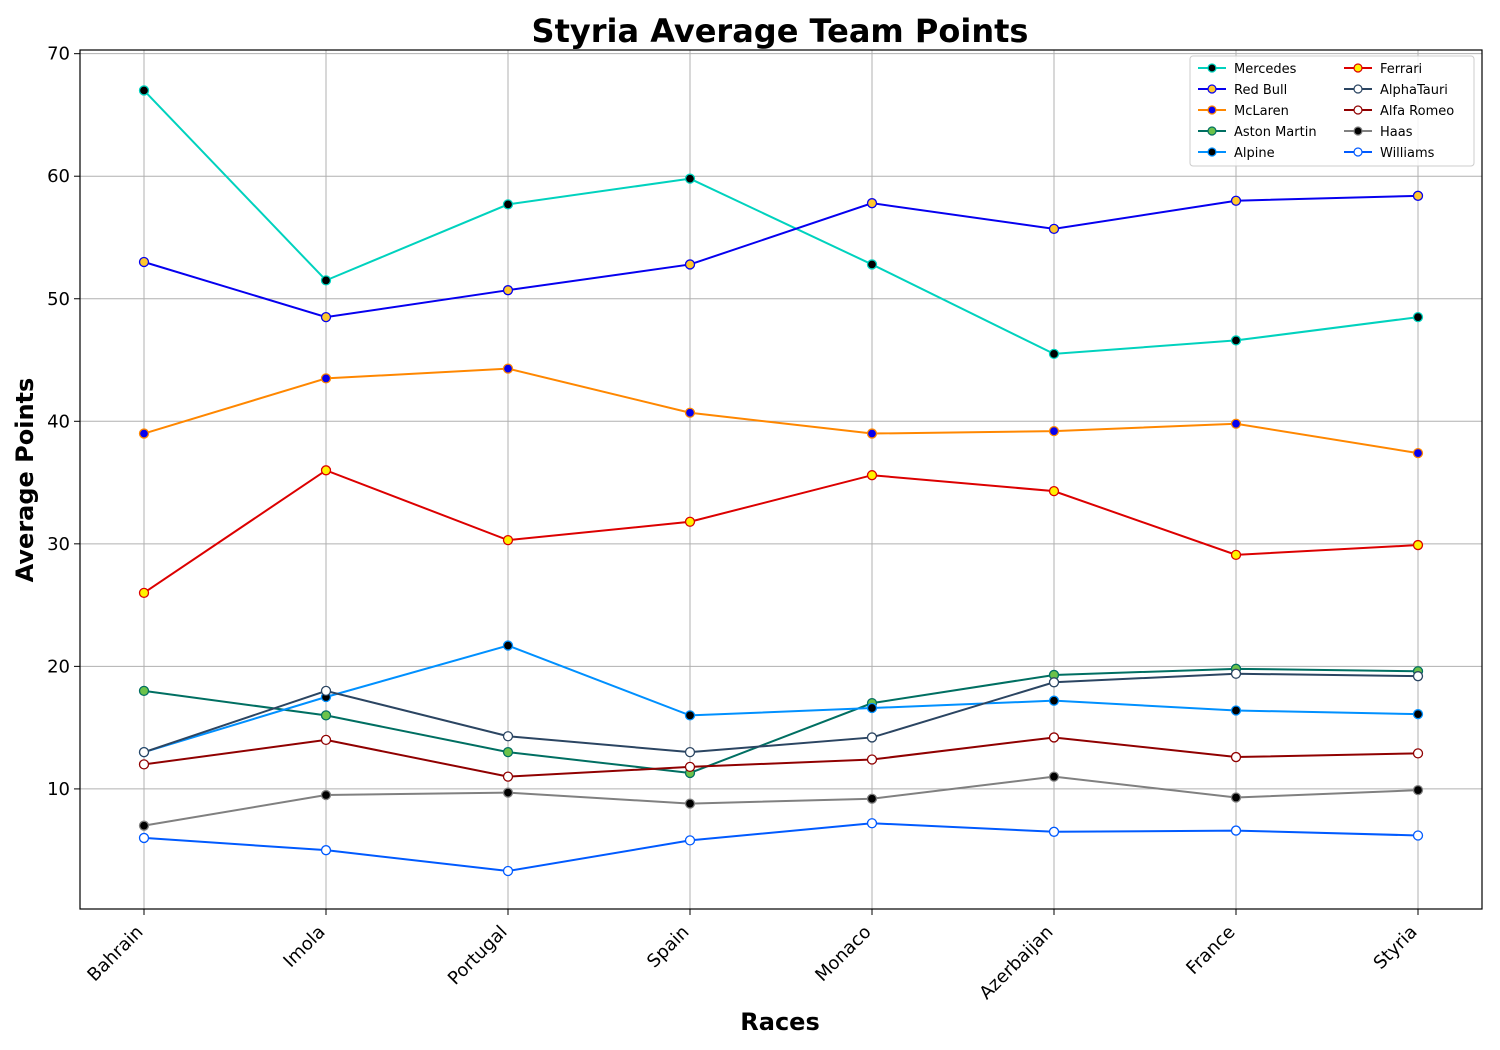 The height and width of the screenshot is (1050, 1500). I want to click on y-tick-label: 30, so click(58, 544).